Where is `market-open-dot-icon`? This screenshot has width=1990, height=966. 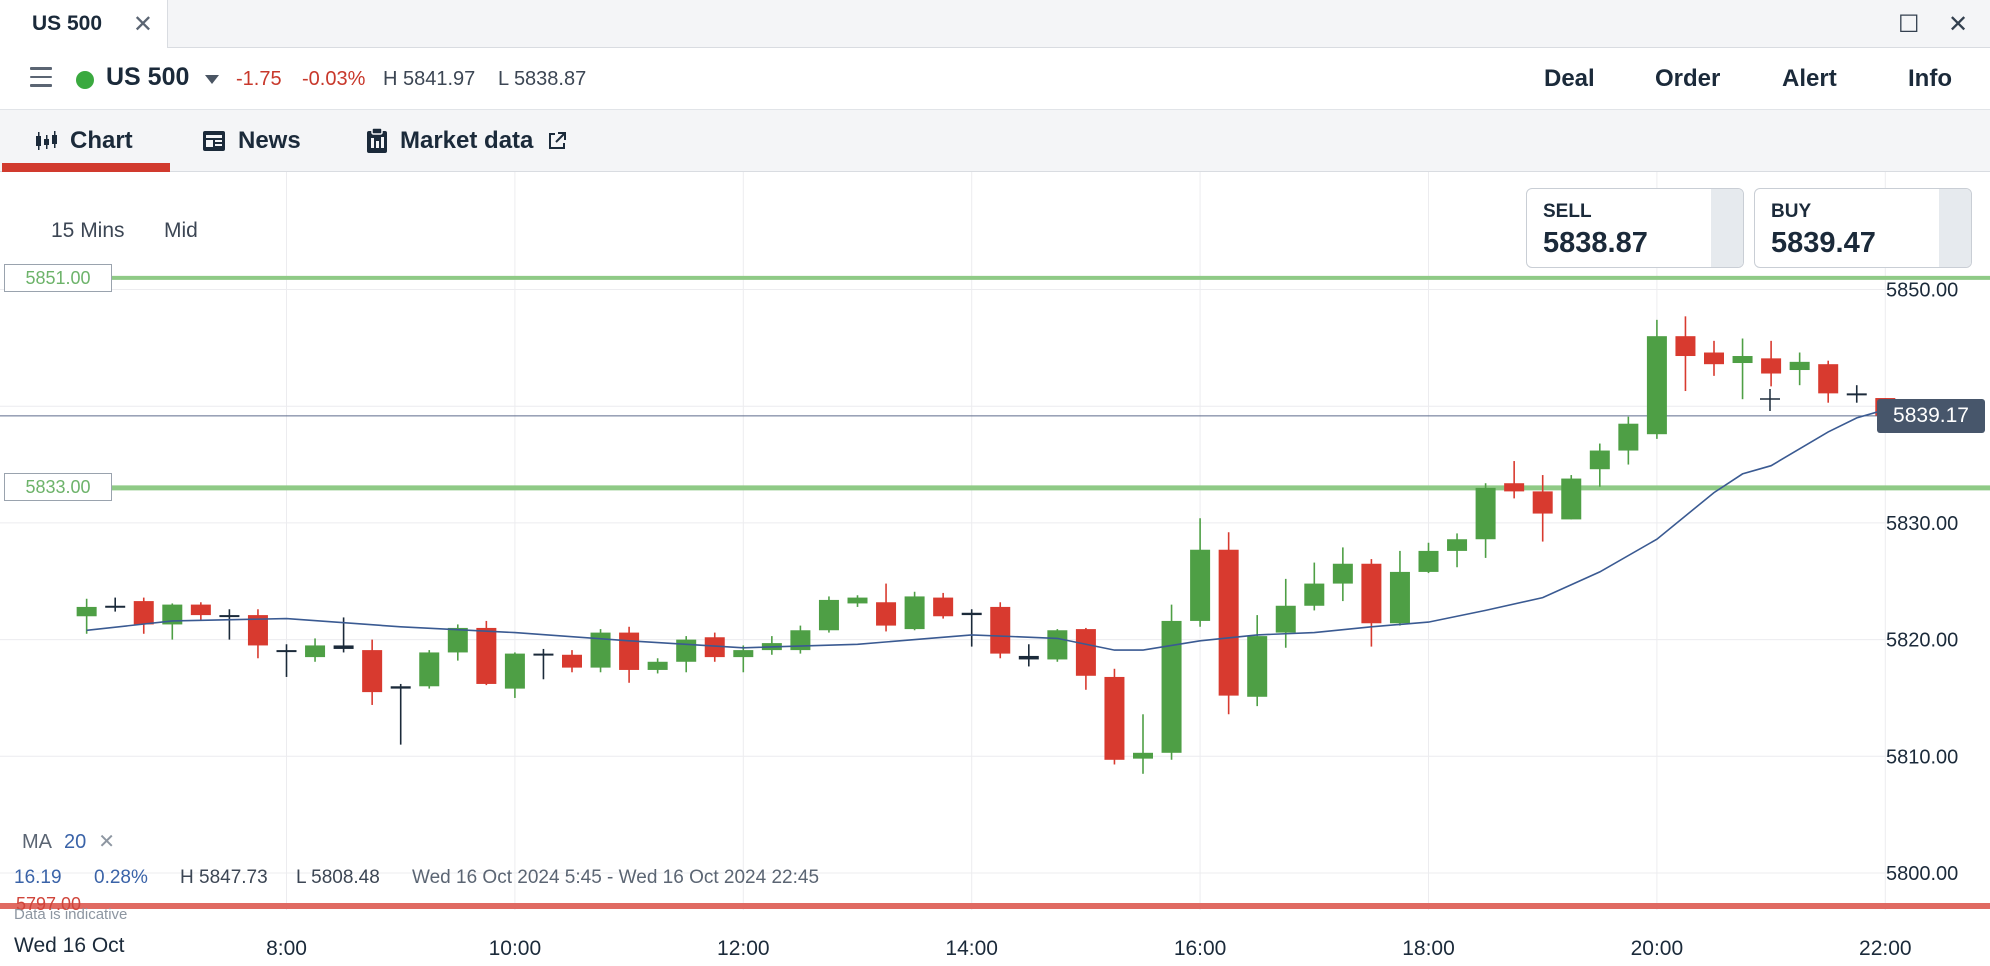 market-open-dot-icon is located at coordinates (85, 80).